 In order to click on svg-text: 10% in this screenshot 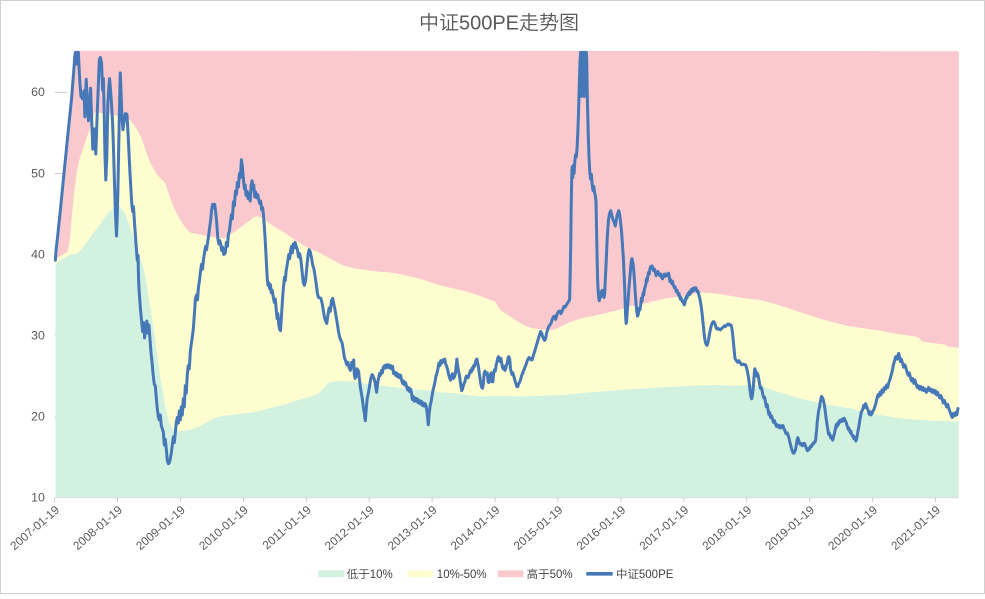, I will do `click(381, 575)`.